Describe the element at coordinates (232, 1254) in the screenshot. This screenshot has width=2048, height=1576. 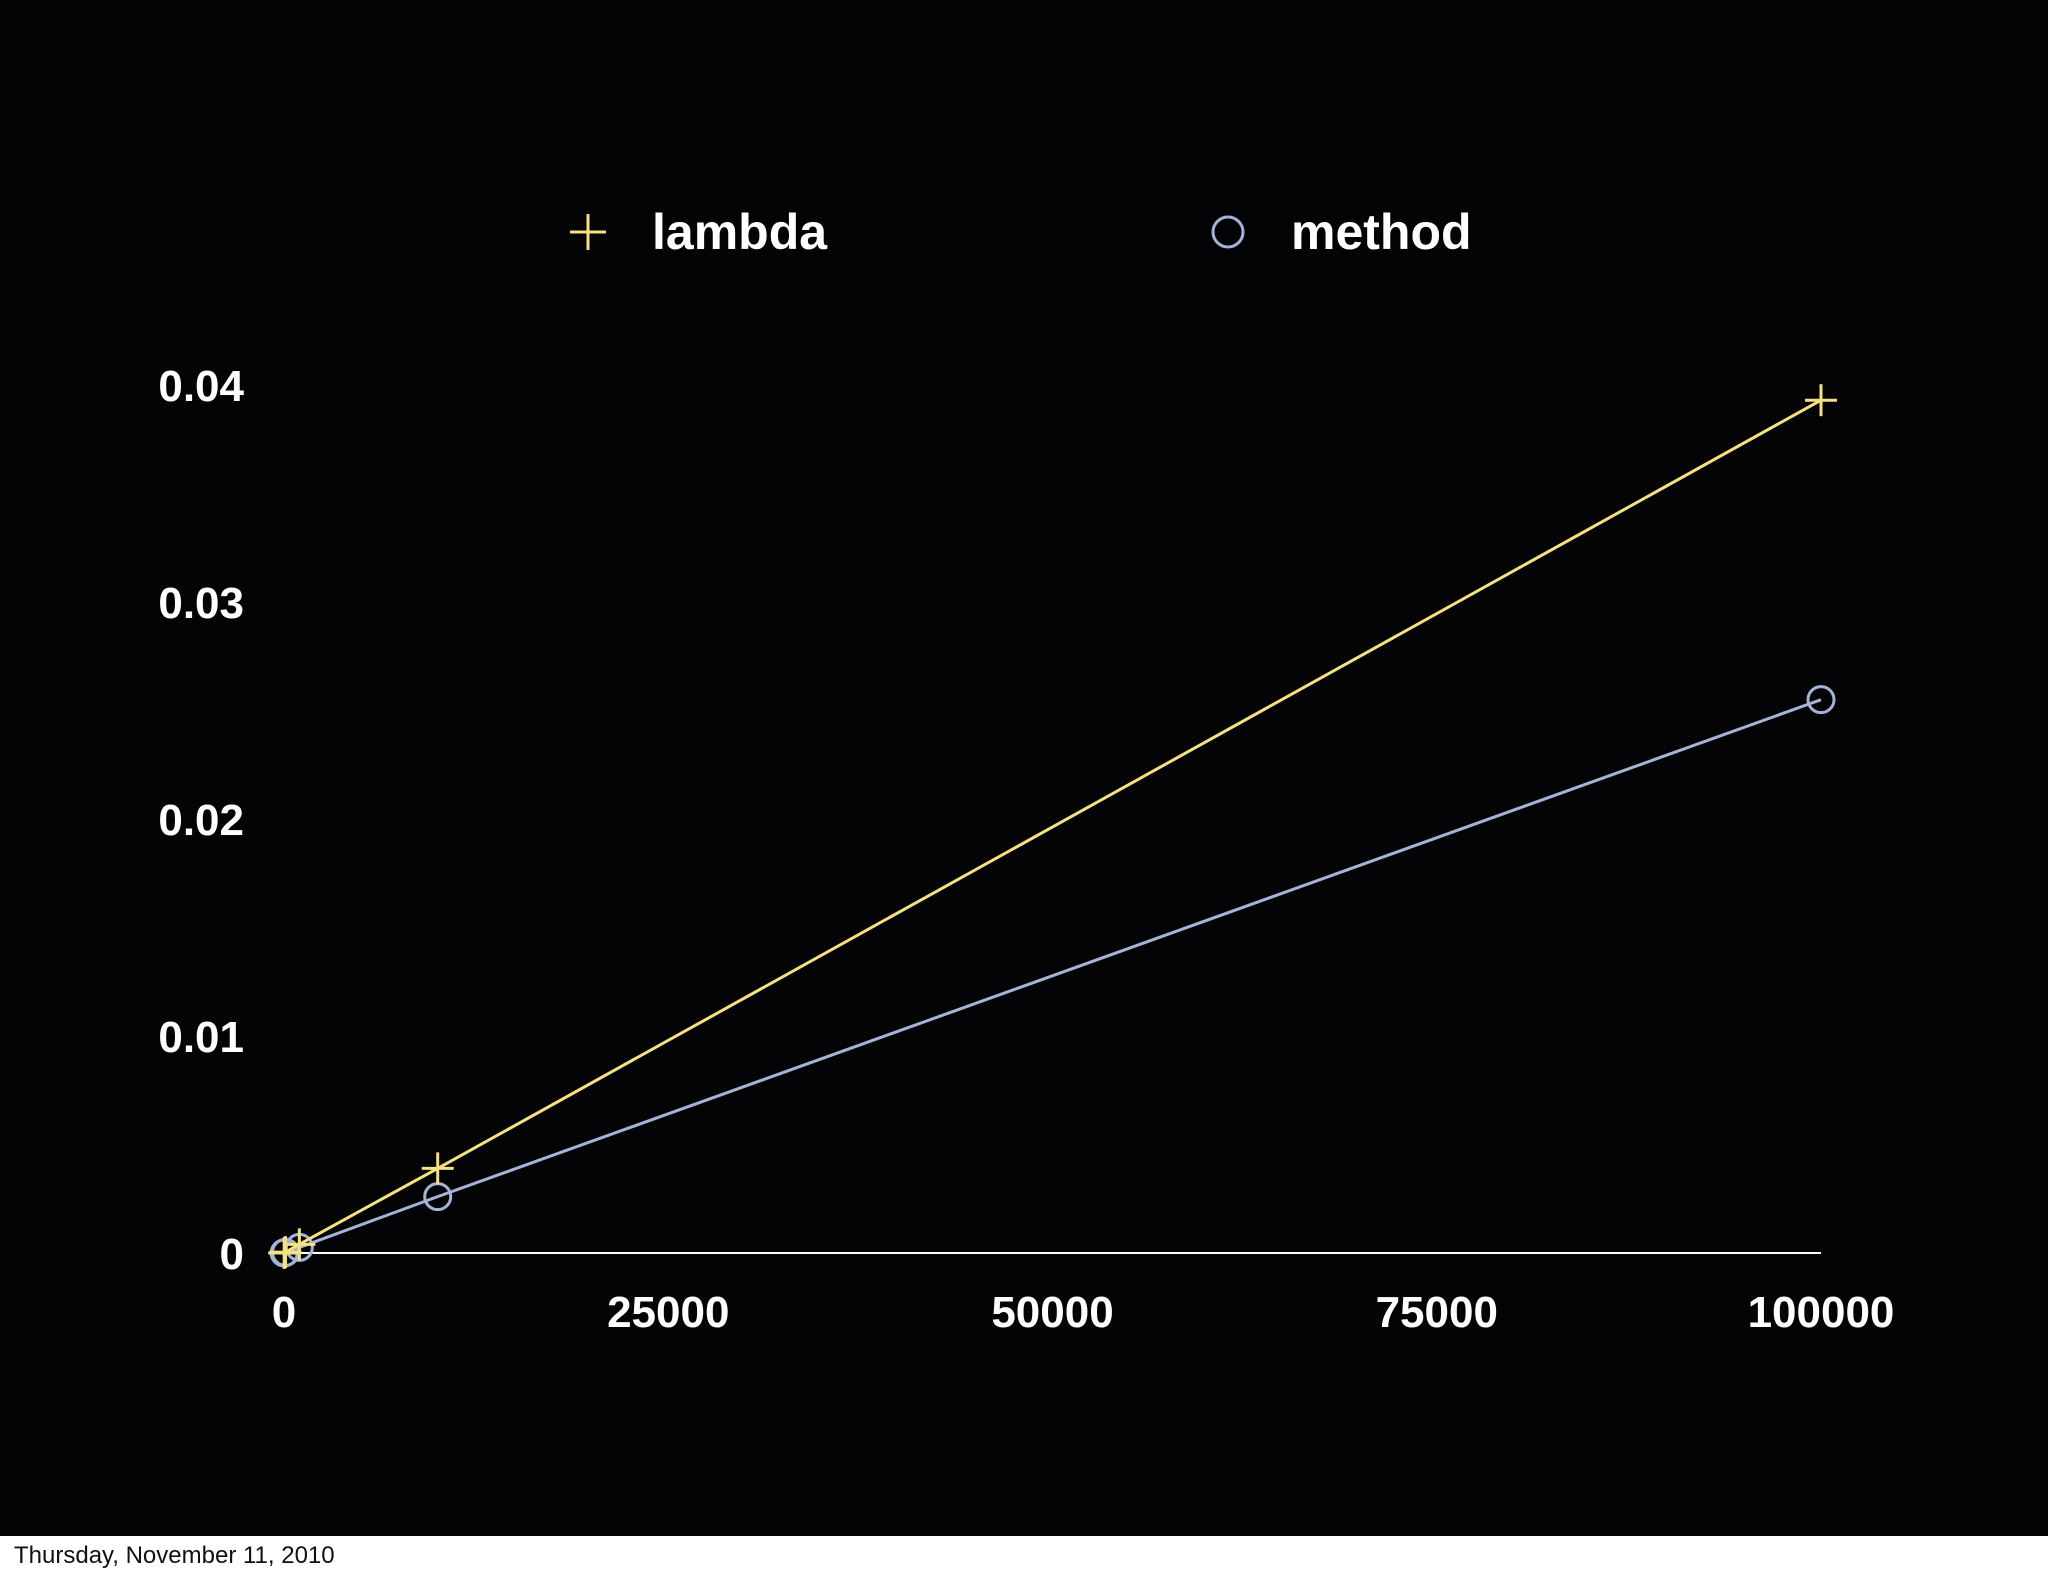
I see `y-tick-label: 0` at that location.